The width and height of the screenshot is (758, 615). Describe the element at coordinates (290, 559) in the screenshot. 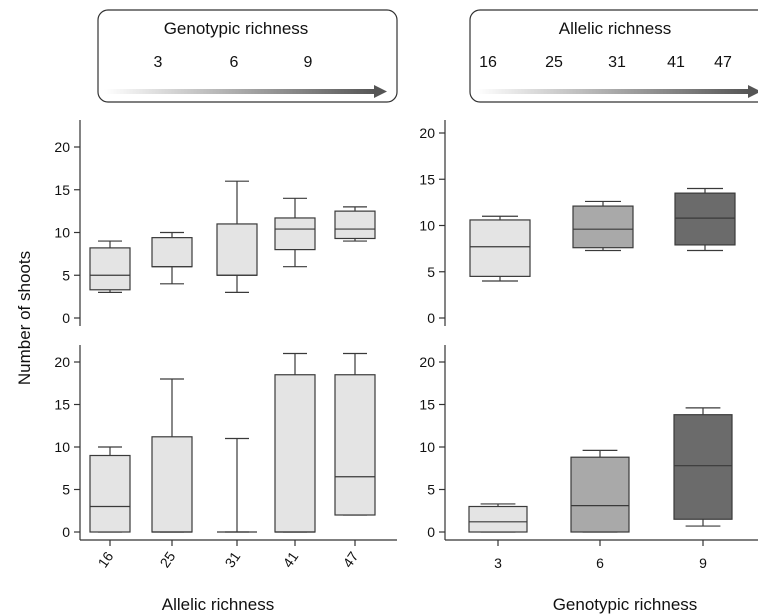

I see `x-tick-label: 41` at that location.